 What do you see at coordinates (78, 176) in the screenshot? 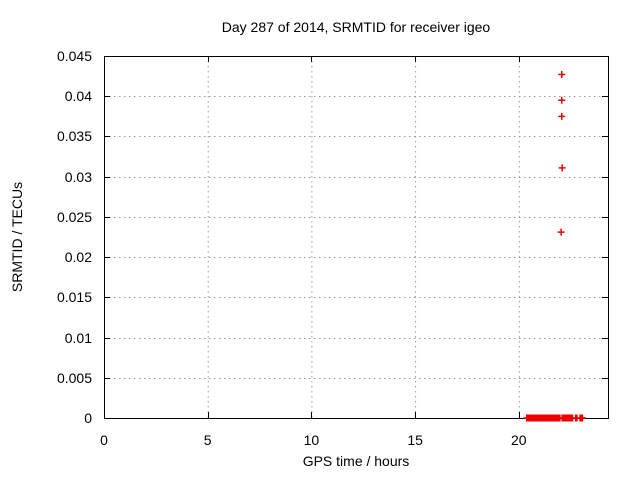
I see `y-tick-label: 0.03` at bounding box center [78, 176].